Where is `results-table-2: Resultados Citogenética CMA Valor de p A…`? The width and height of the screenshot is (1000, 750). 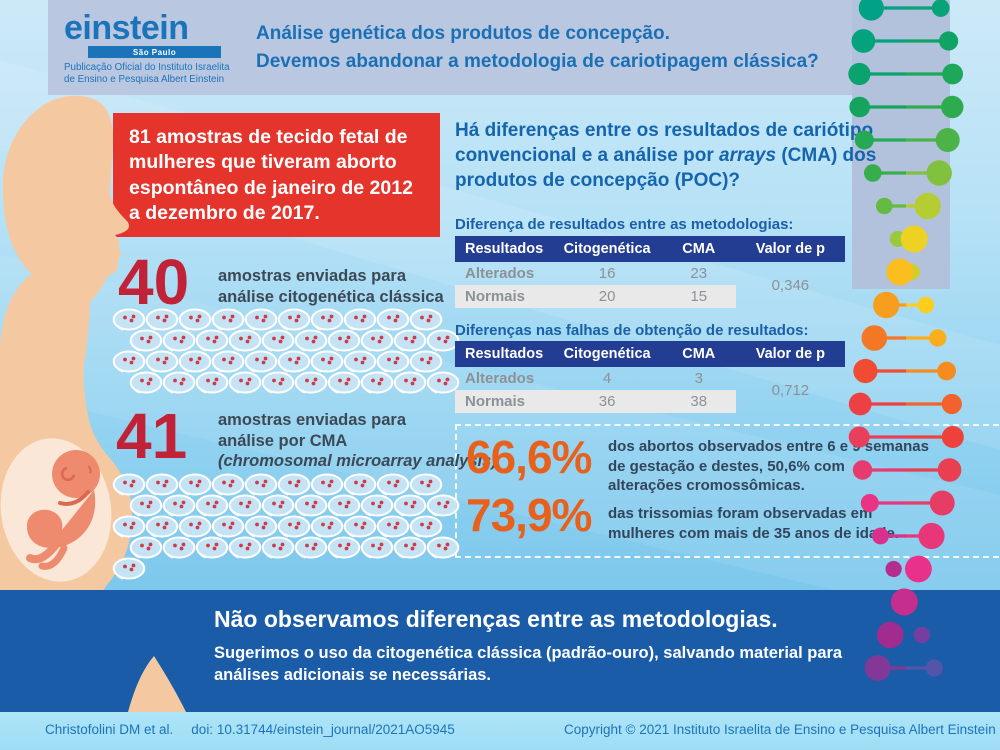
results-table-2: Resultados Citogenética CMA Valor de p A… is located at coordinates (650, 377).